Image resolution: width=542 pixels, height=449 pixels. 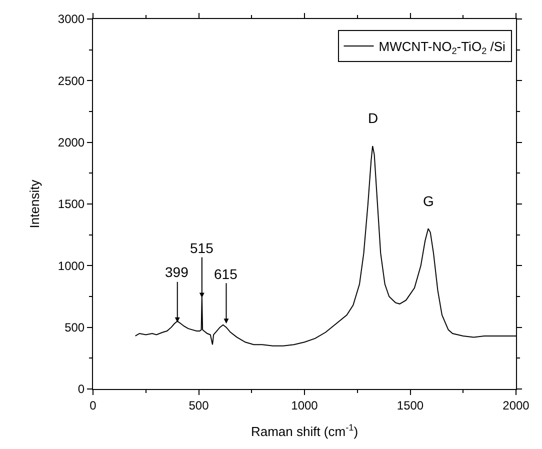 What do you see at coordinates (177, 272) in the screenshot?
I see `annotation: 399` at bounding box center [177, 272].